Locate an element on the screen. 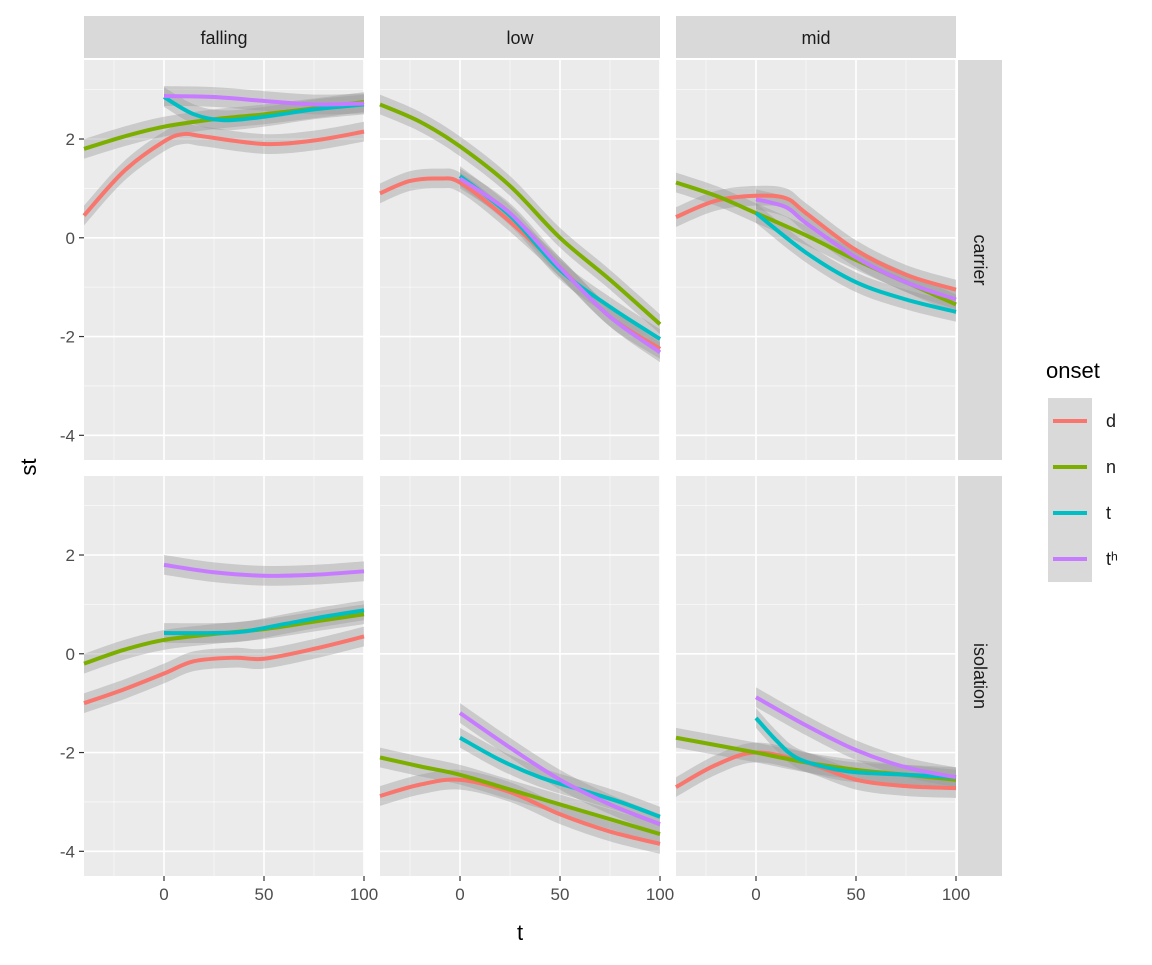  legend-label: t is located at coordinates (1108, 513).